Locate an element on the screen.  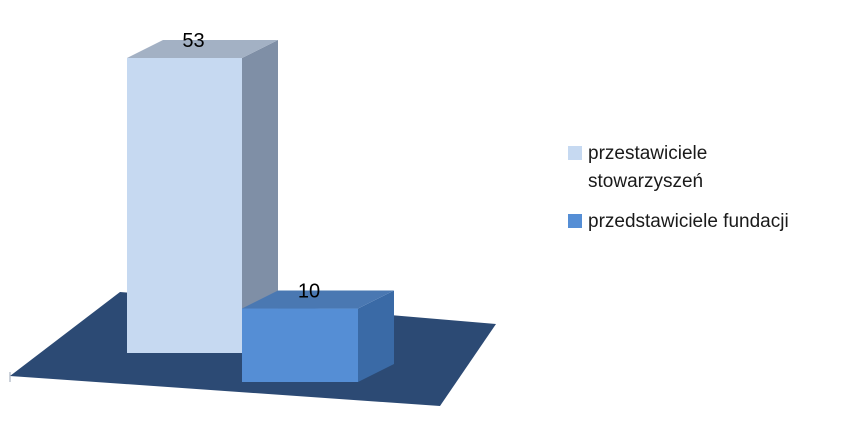
legend-item-fundacji: przedstawiciele fundacji is located at coordinates (708, 222).